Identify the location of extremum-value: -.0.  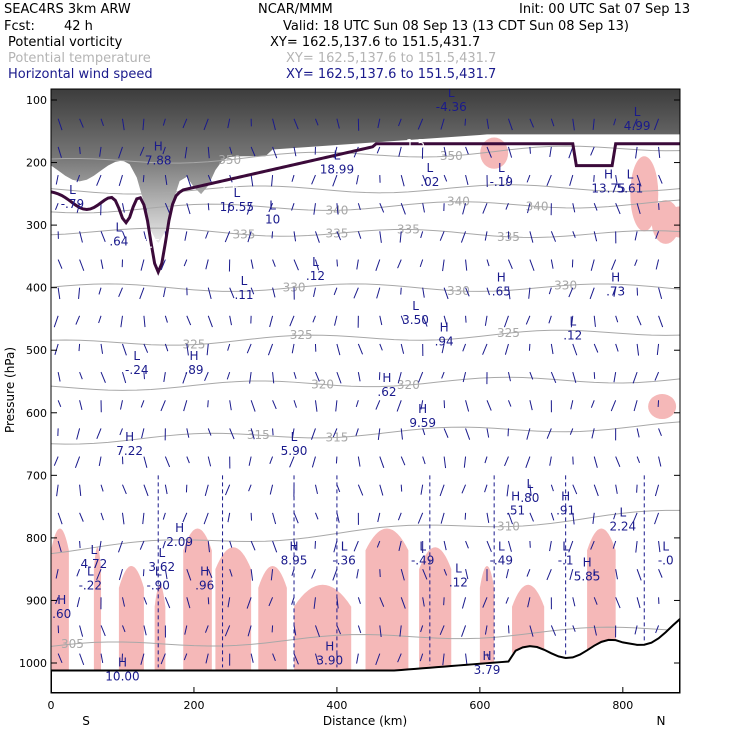
(666, 561).